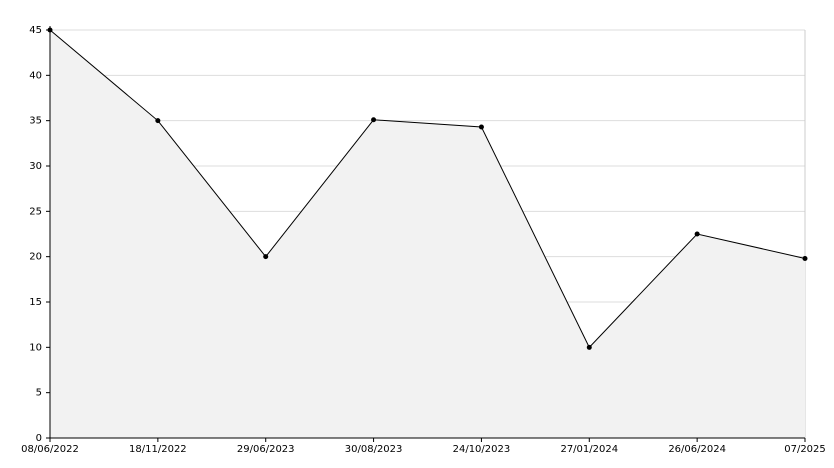  Describe the element at coordinates (158, 449) in the screenshot. I see `x-tick-label: 18/11/2022` at that location.